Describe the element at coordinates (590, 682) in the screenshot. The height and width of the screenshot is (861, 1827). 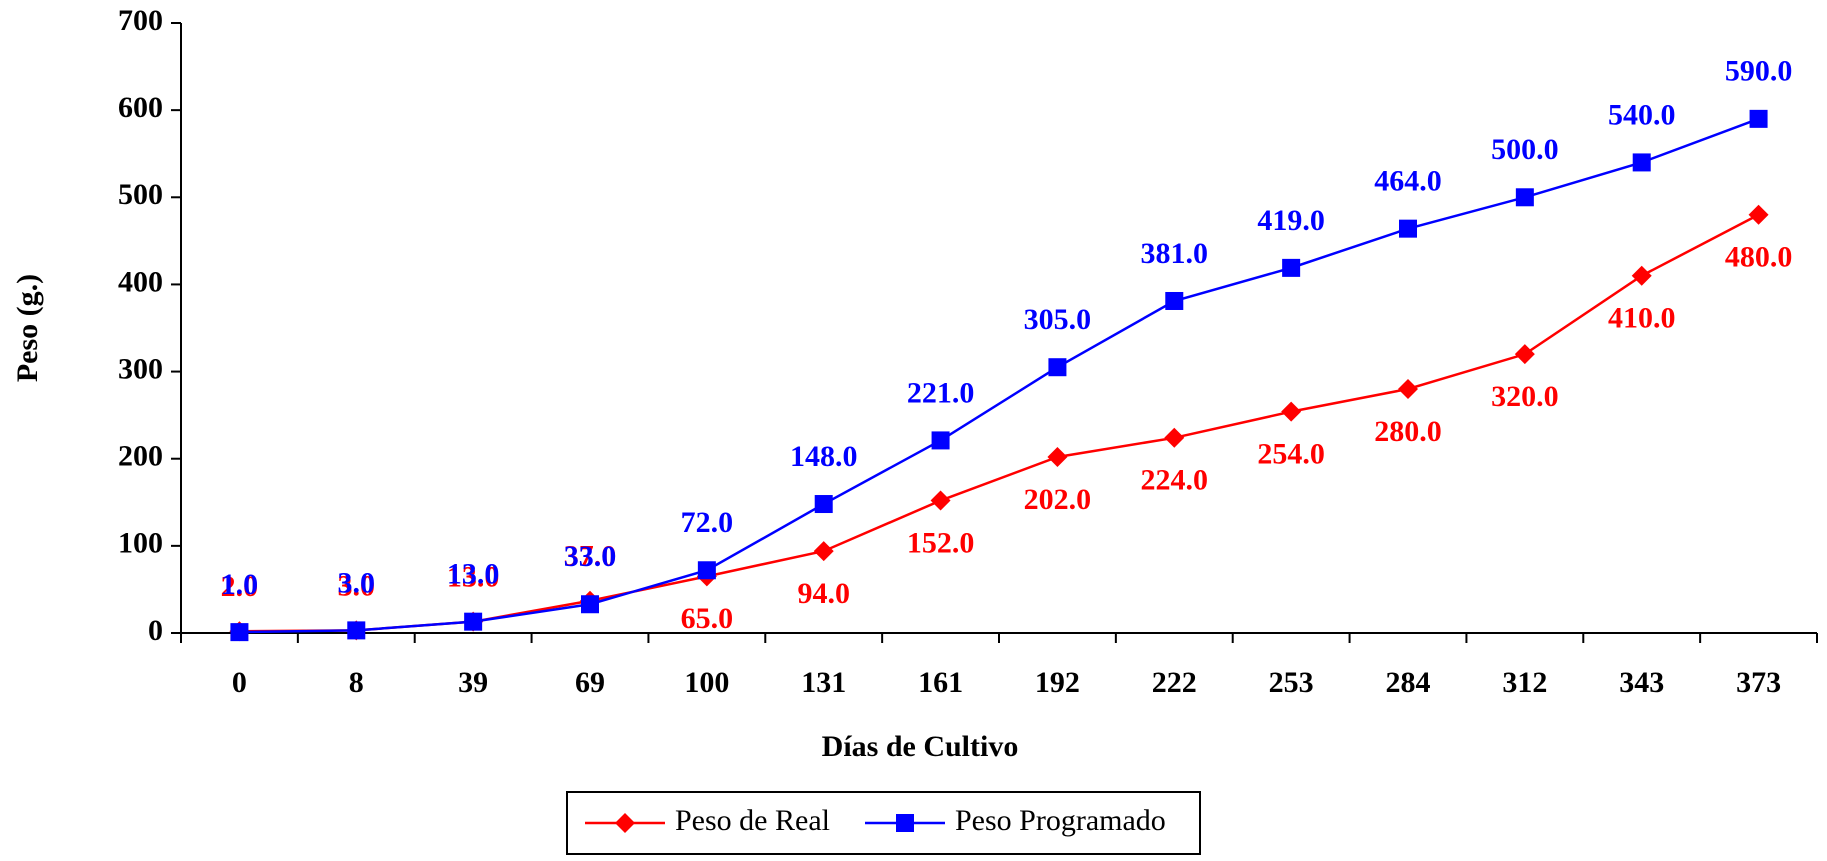
I see `x-tick-label: 69` at that location.